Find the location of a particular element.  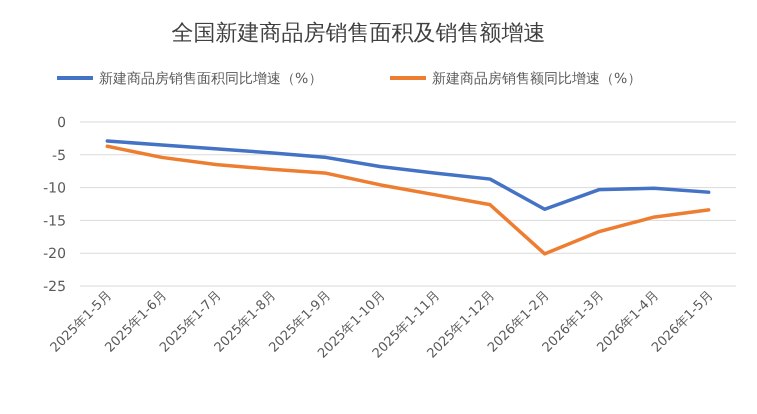

legend-label: 新建商品房销售额同比增速（%） is located at coordinates (537, 79).